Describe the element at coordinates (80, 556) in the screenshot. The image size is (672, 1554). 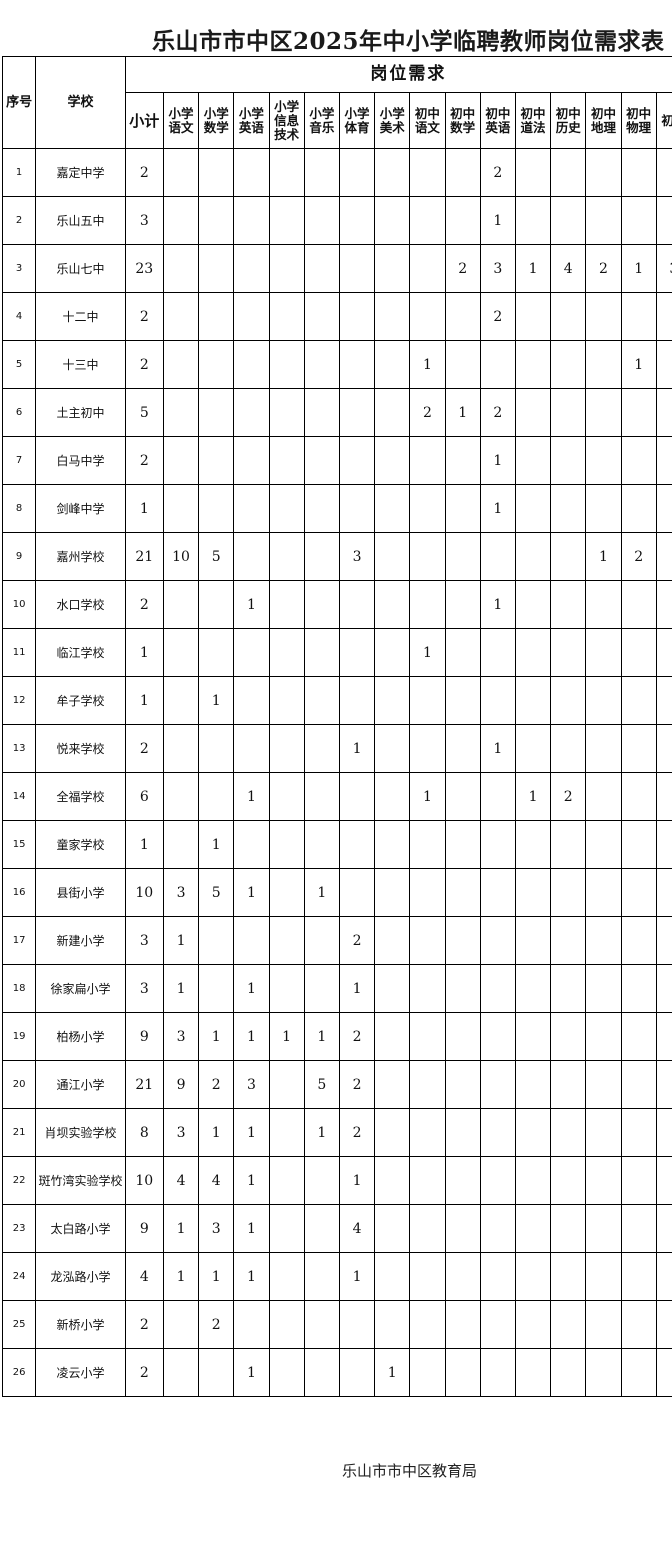
I see `school-name: 嘉州学校` at that location.